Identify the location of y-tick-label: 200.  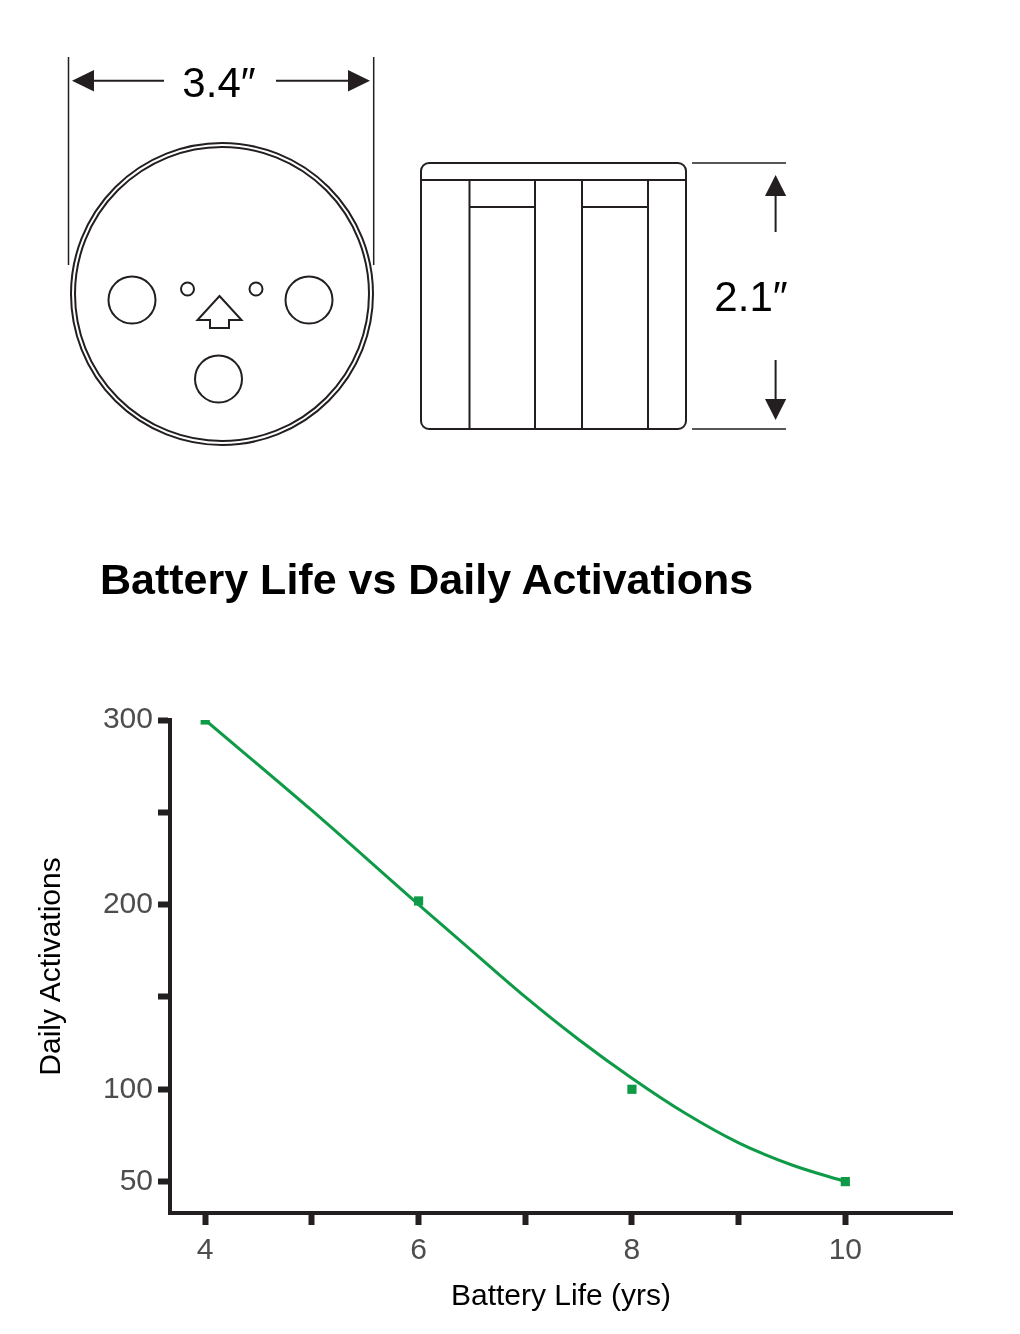
(127, 902).